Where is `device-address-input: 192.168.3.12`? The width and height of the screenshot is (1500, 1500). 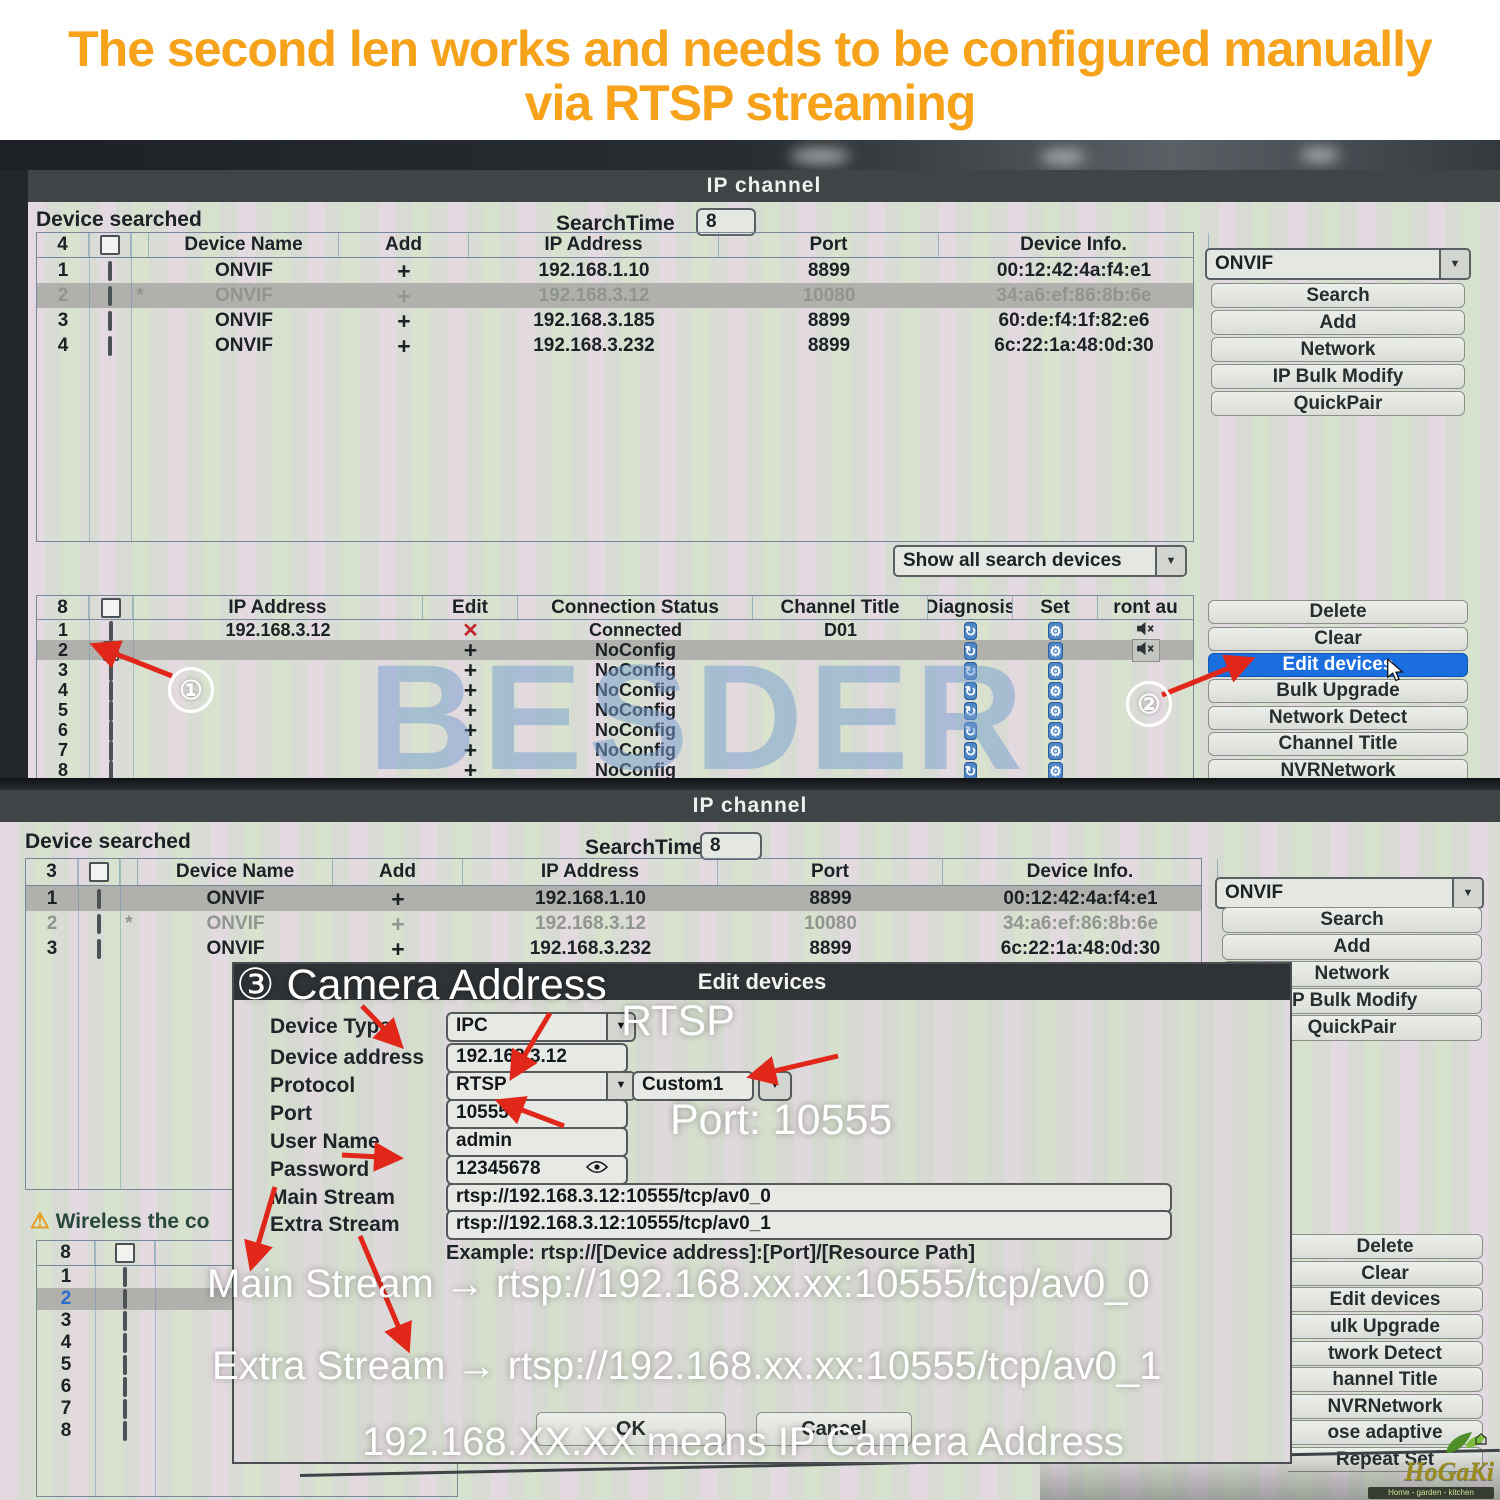
device-address-input: 192.168.3.12 is located at coordinates (537, 1058).